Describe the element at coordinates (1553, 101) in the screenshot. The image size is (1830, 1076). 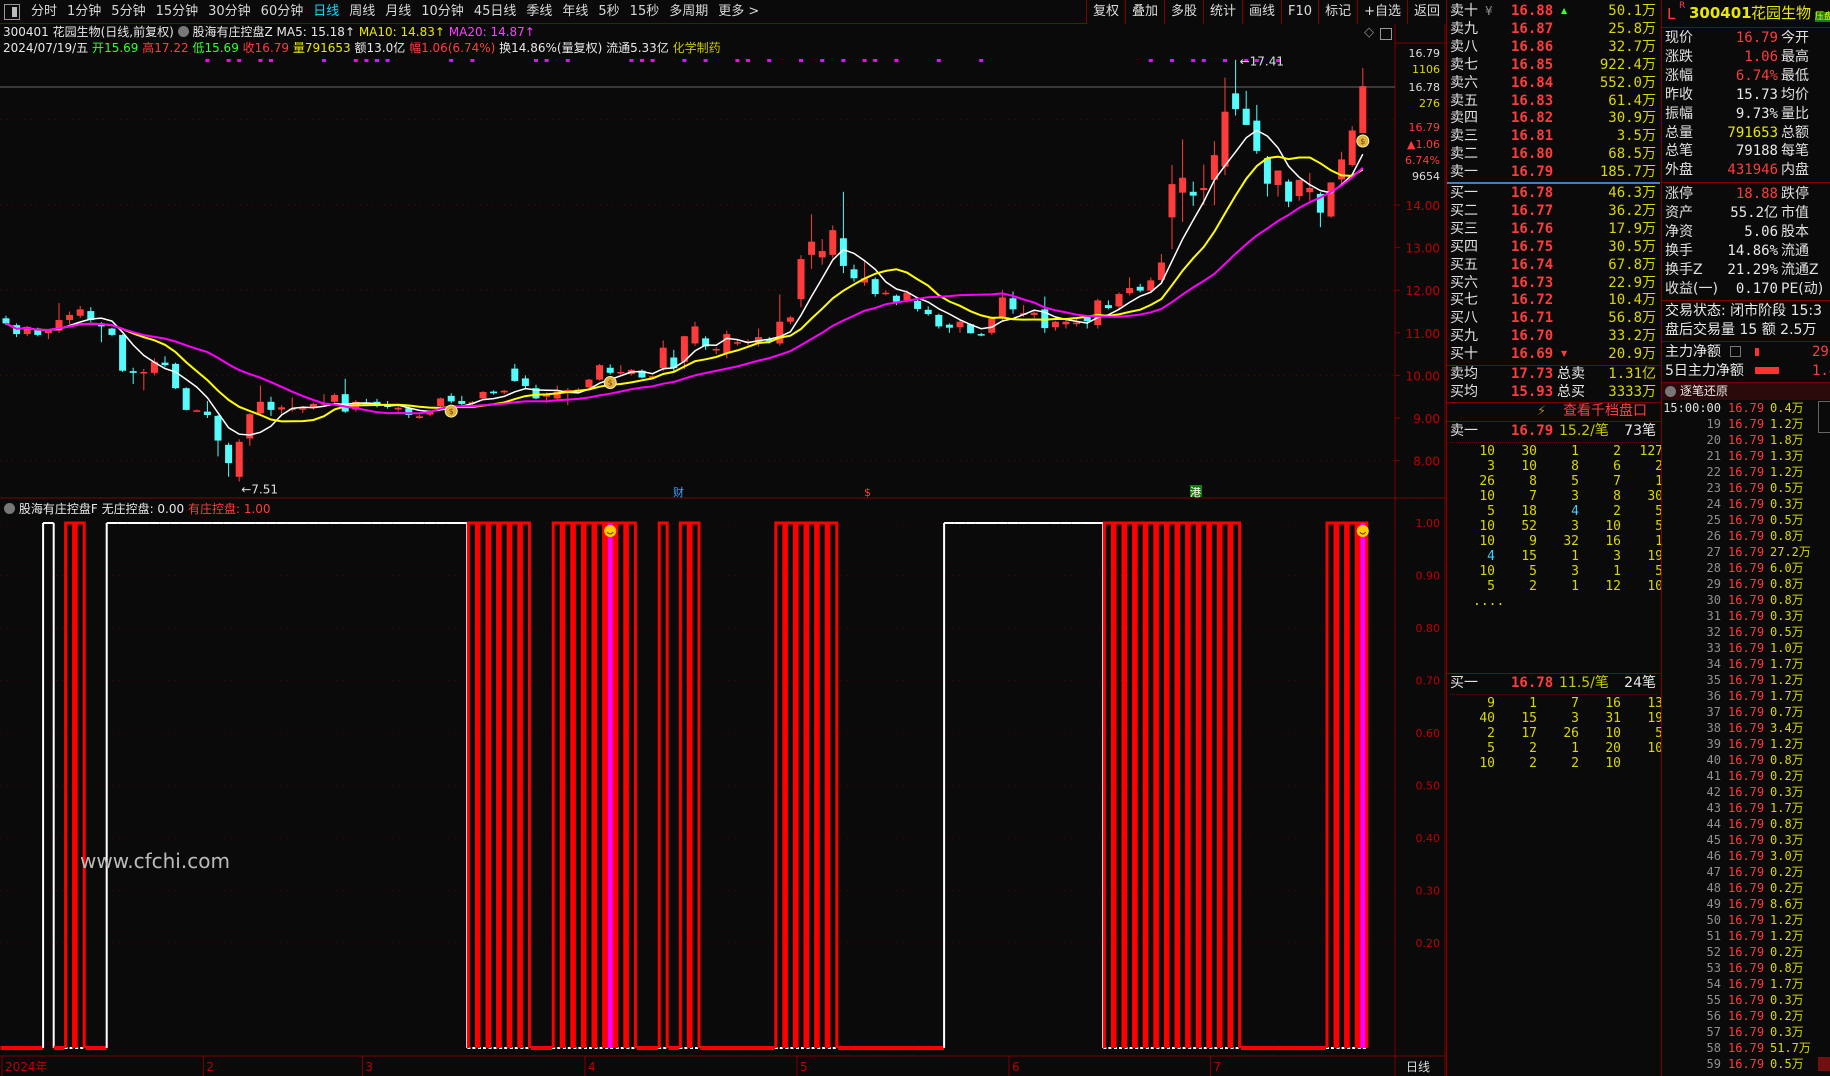
I see `sell-level-row: 卖五 16.83 61.4万` at that location.